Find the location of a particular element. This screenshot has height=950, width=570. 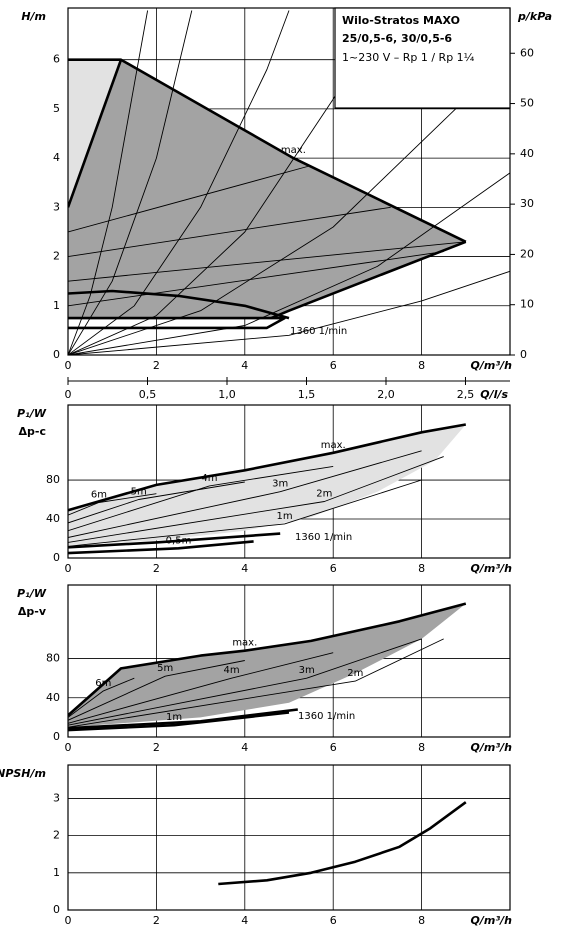

y-tick-label: 3 is located at coordinates (56, 206).